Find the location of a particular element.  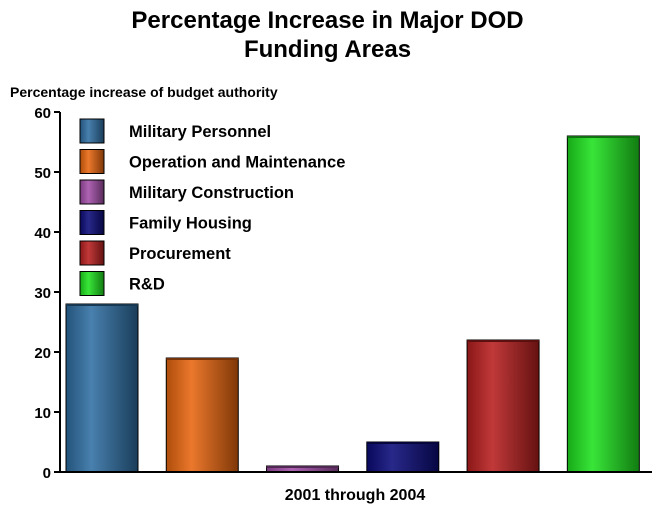

y-tick-label: 10 is located at coordinates (42, 413).